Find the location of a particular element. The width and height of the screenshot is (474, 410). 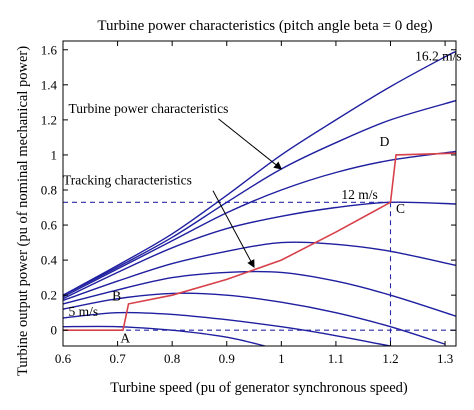

y-tick-label-5: 1 is located at coordinates (54, 154).